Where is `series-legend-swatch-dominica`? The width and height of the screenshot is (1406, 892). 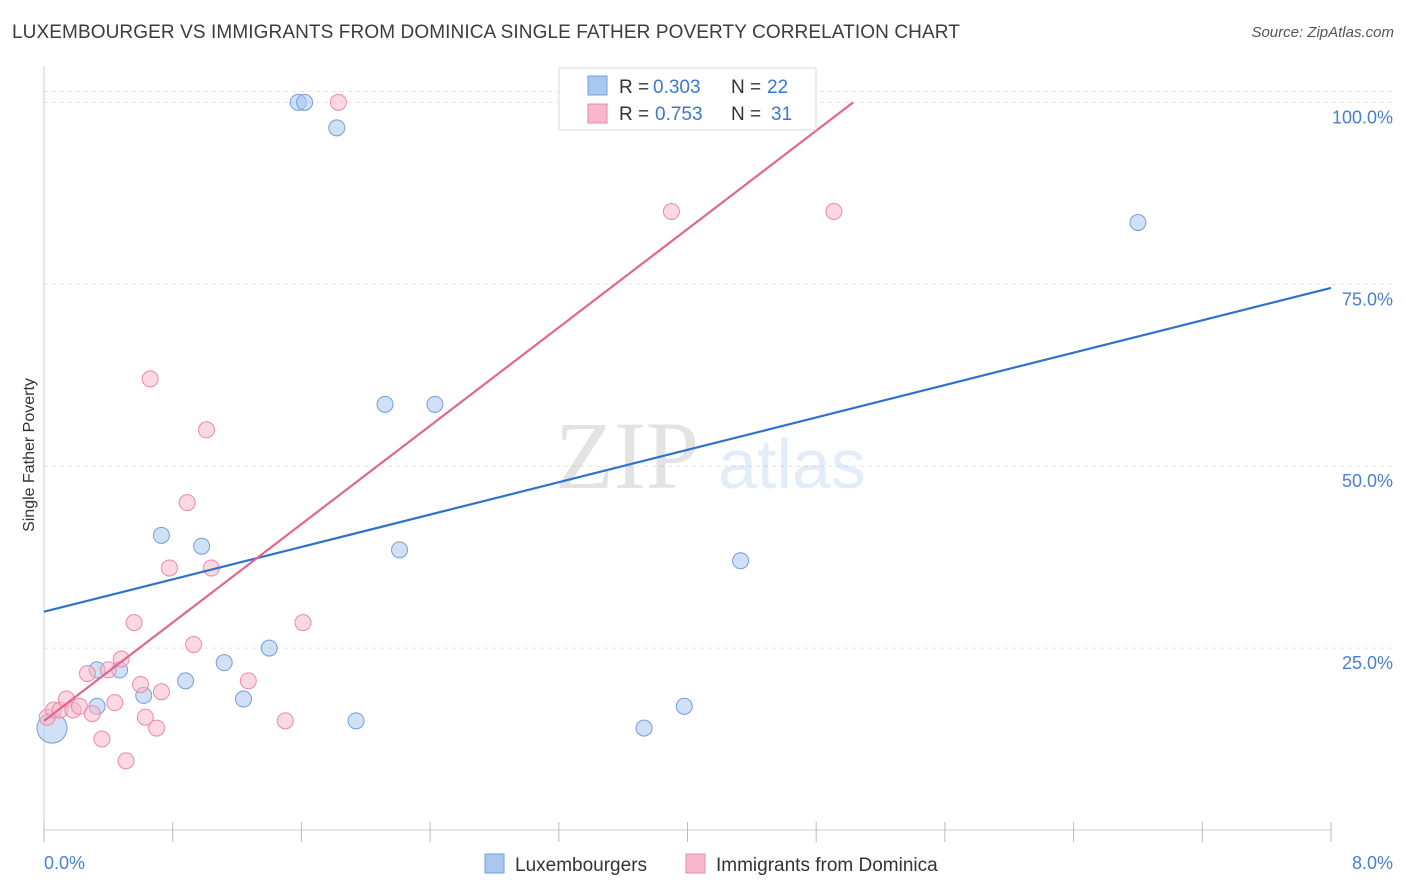
series-legend-swatch-dominica is located at coordinates (695, 863).